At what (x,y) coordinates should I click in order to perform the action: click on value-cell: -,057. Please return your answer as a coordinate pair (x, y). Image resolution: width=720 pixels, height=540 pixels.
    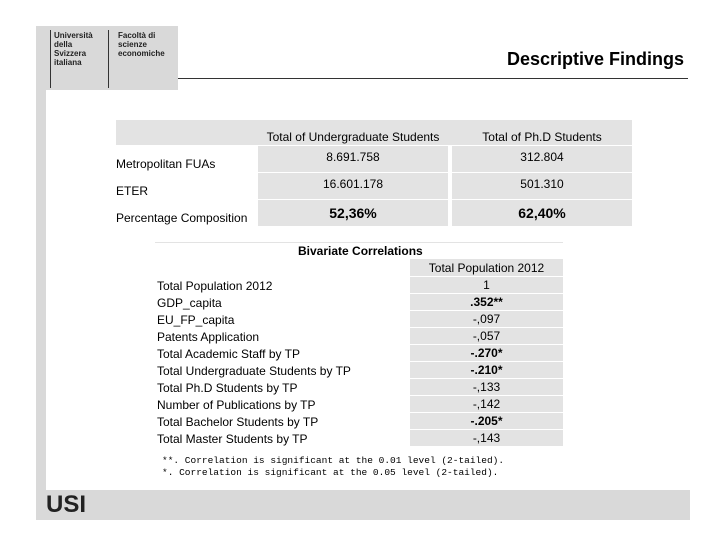
    Looking at the image, I should click on (486, 336).